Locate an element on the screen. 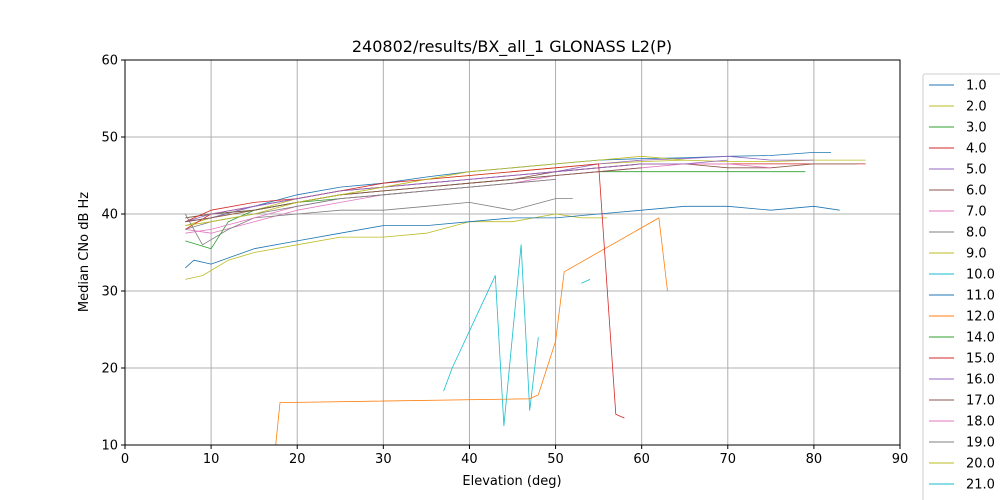 The image size is (1000, 500). legend-label: 7.0 is located at coordinates (976, 212).